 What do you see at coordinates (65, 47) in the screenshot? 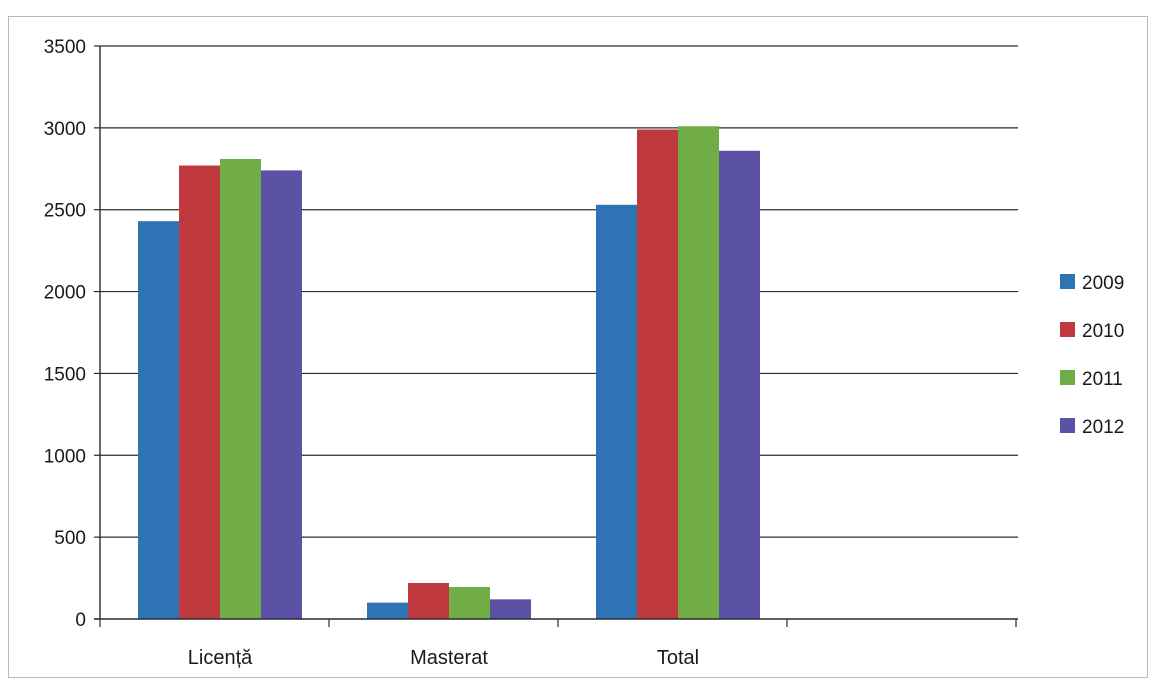
I see `y-tick-label: 3500` at bounding box center [65, 47].